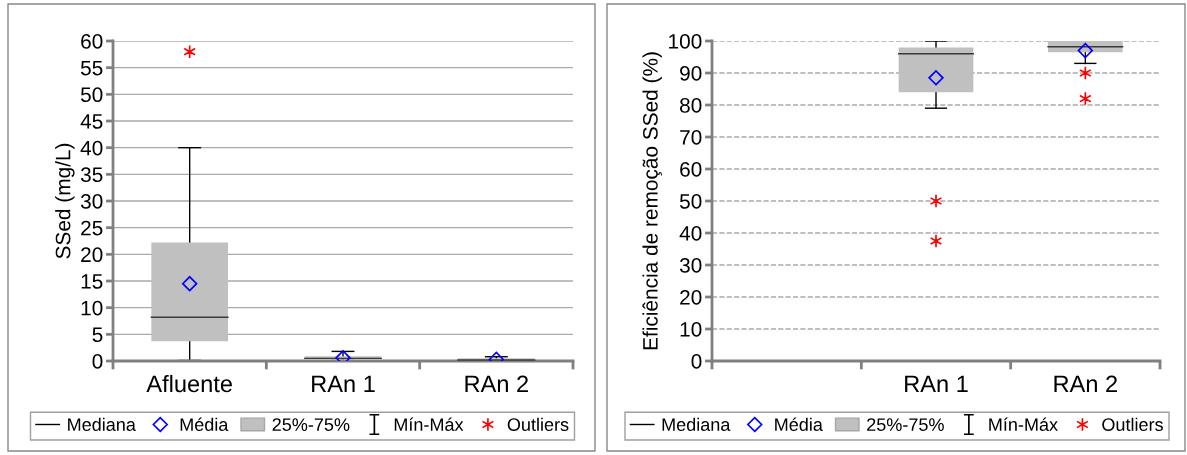 The height and width of the screenshot is (455, 1187). What do you see at coordinates (652, 201) in the screenshot?
I see `y-axis-title: Eficiência de remoção SSed (%)` at bounding box center [652, 201].